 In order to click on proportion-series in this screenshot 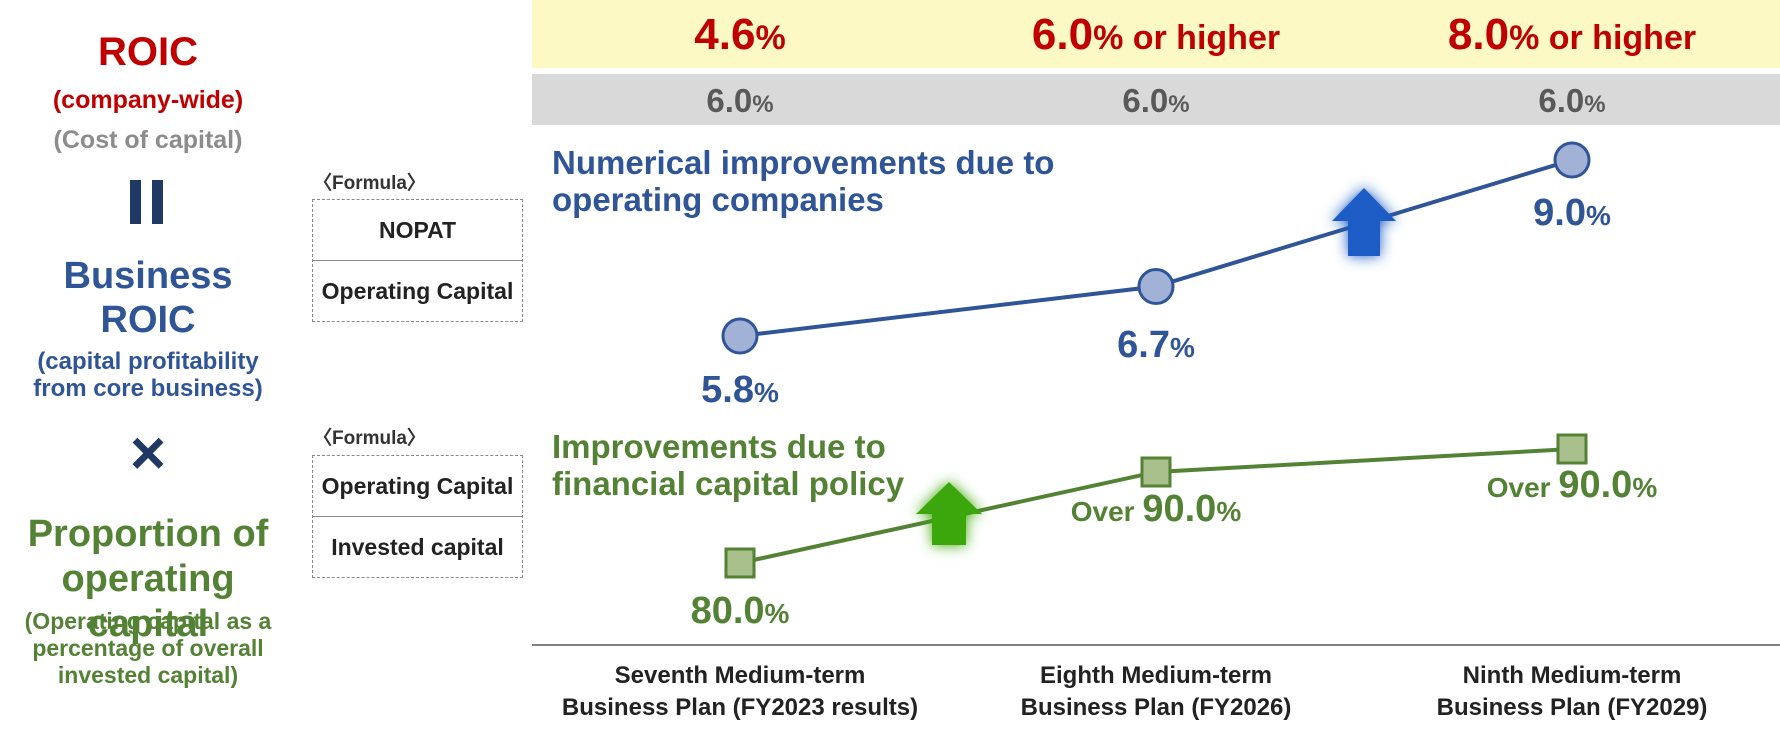, I will do `click(1156, 506)`.